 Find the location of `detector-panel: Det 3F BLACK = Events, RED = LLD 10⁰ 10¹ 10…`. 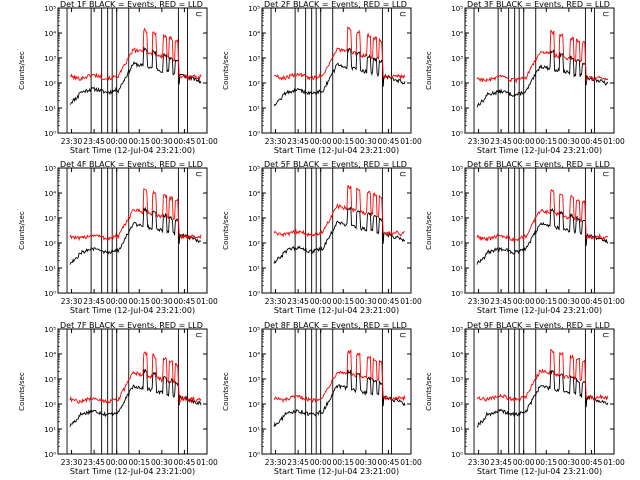

detector-panel: Det 3F BLACK = Events, RED = LLD 10⁰ 10¹ 10… is located at coordinates (525, 77).